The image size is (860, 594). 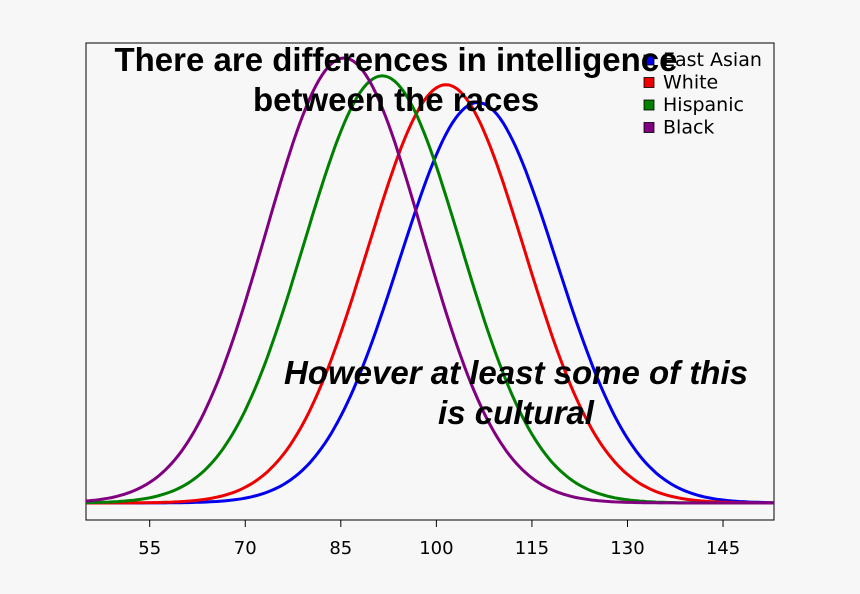 I want to click on chart-title-line-2: between the races, so click(x=396, y=99).